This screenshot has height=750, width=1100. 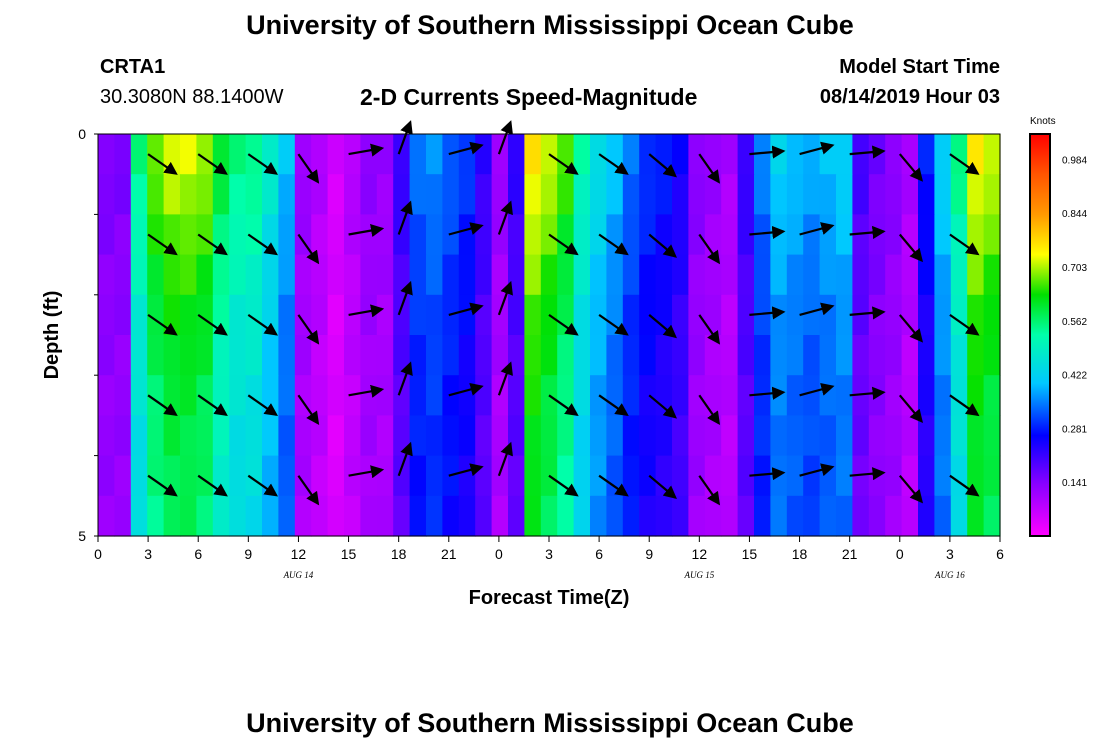 I want to click on x-tick-label: 12, so click(x=299, y=554).